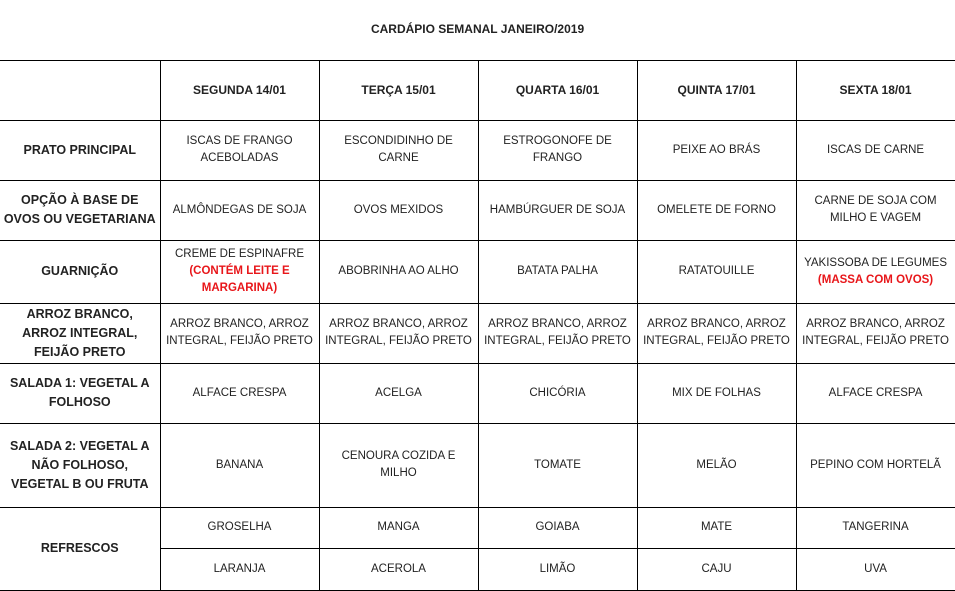 This screenshot has height=591, width=955. What do you see at coordinates (875, 279) in the screenshot?
I see `allergen-note: (MASSA COM OVOS)` at bounding box center [875, 279].